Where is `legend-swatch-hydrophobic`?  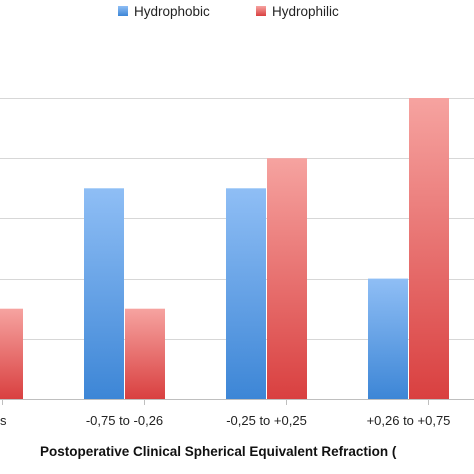 legend-swatch-hydrophobic is located at coordinates (123, 11).